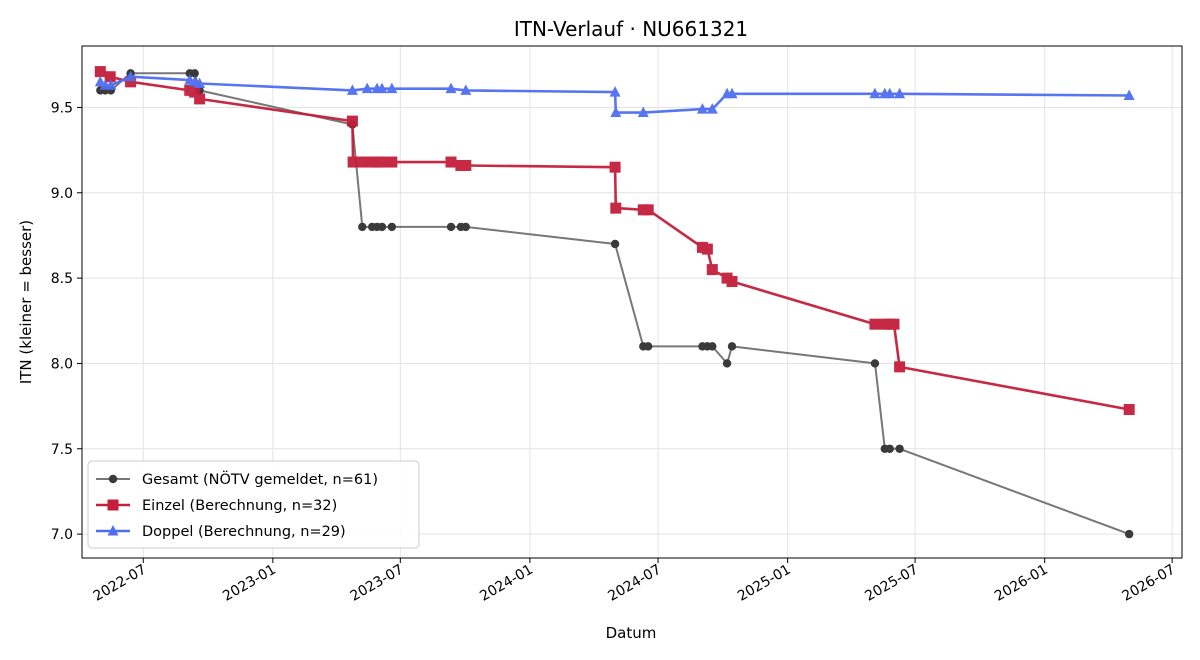 The width and height of the screenshot is (1200, 660). What do you see at coordinates (62, 194) in the screenshot?
I see `y-tick-label: 9.0` at bounding box center [62, 194].